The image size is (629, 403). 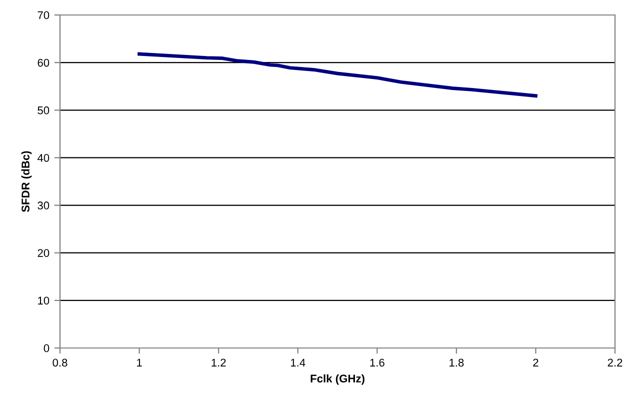 I want to click on x-tick-label: 0.8, so click(x=60, y=362).